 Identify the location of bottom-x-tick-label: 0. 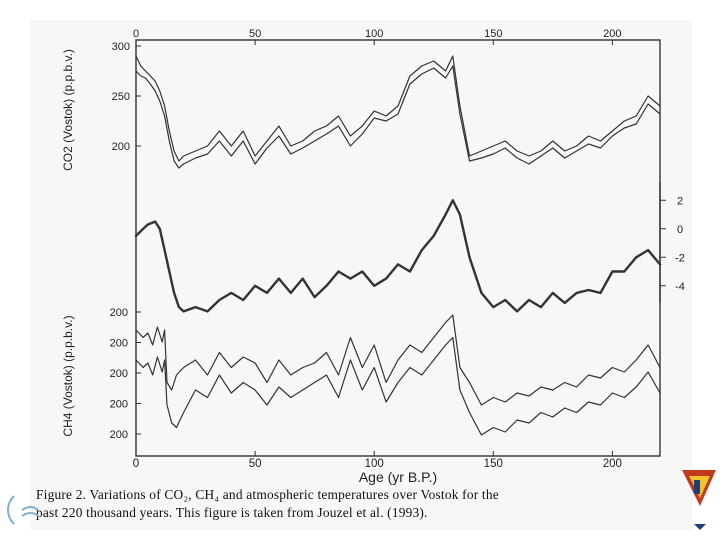
(136, 464).